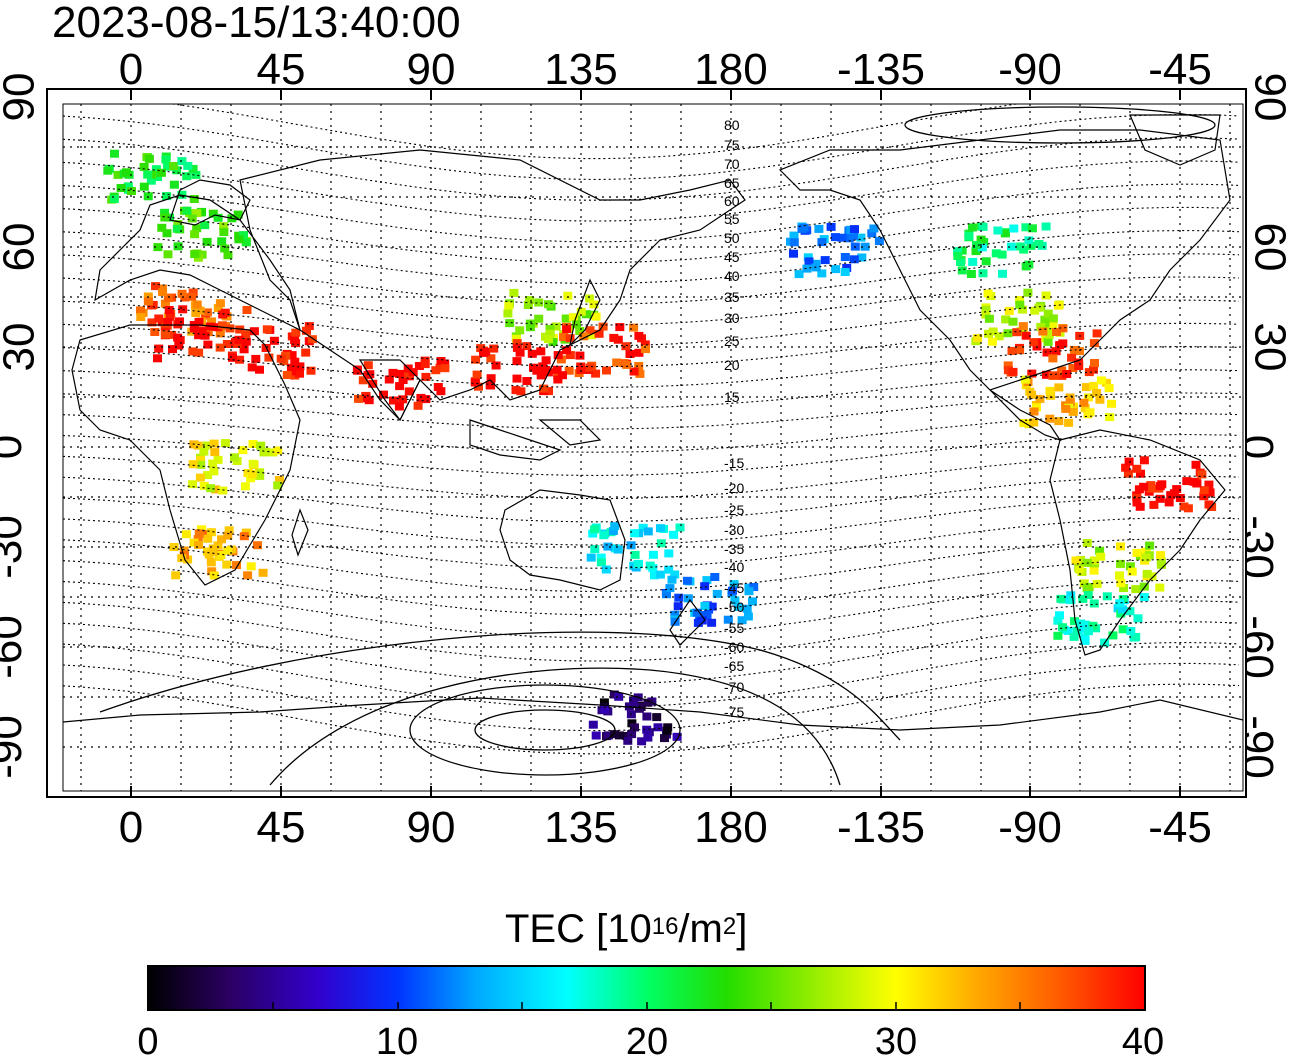 The height and width of the screenshot is (1063, 1294). I want to click on bottom-lon-tick-label: 0, so click(131, 827).